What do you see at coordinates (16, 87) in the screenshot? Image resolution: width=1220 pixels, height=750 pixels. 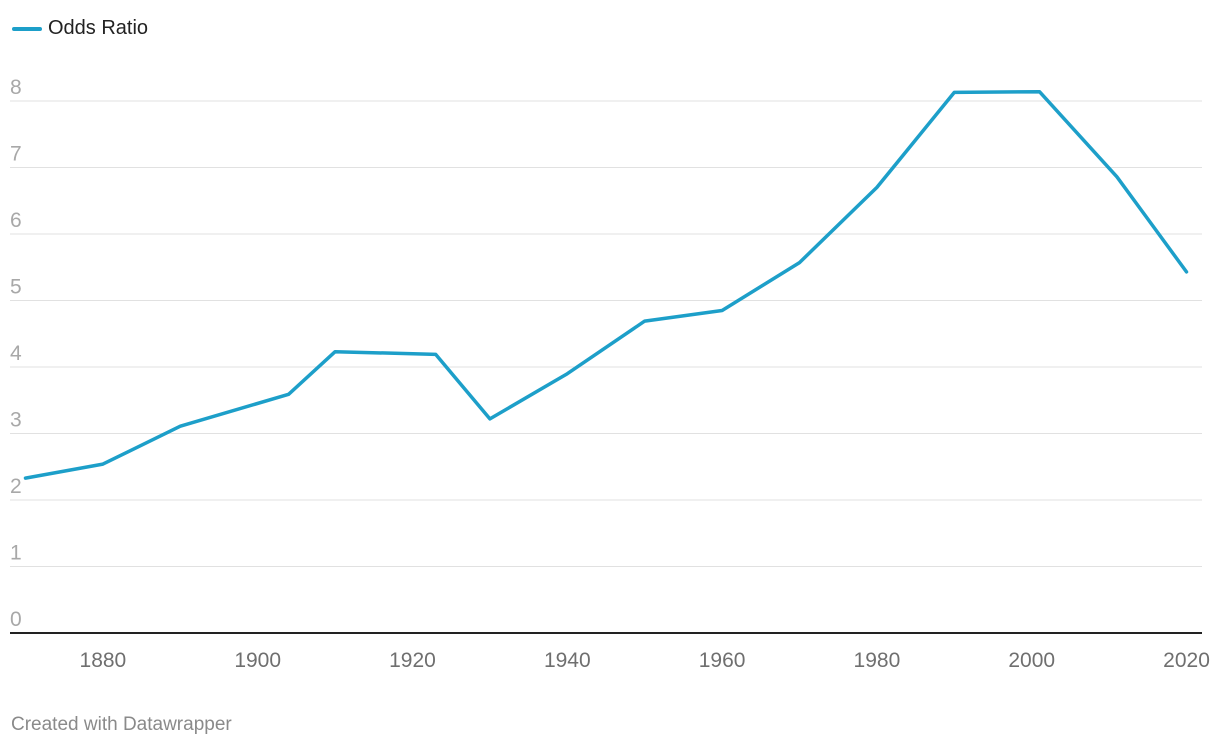 I see `y-tick-label: 8` at bounding box center [16, 87].